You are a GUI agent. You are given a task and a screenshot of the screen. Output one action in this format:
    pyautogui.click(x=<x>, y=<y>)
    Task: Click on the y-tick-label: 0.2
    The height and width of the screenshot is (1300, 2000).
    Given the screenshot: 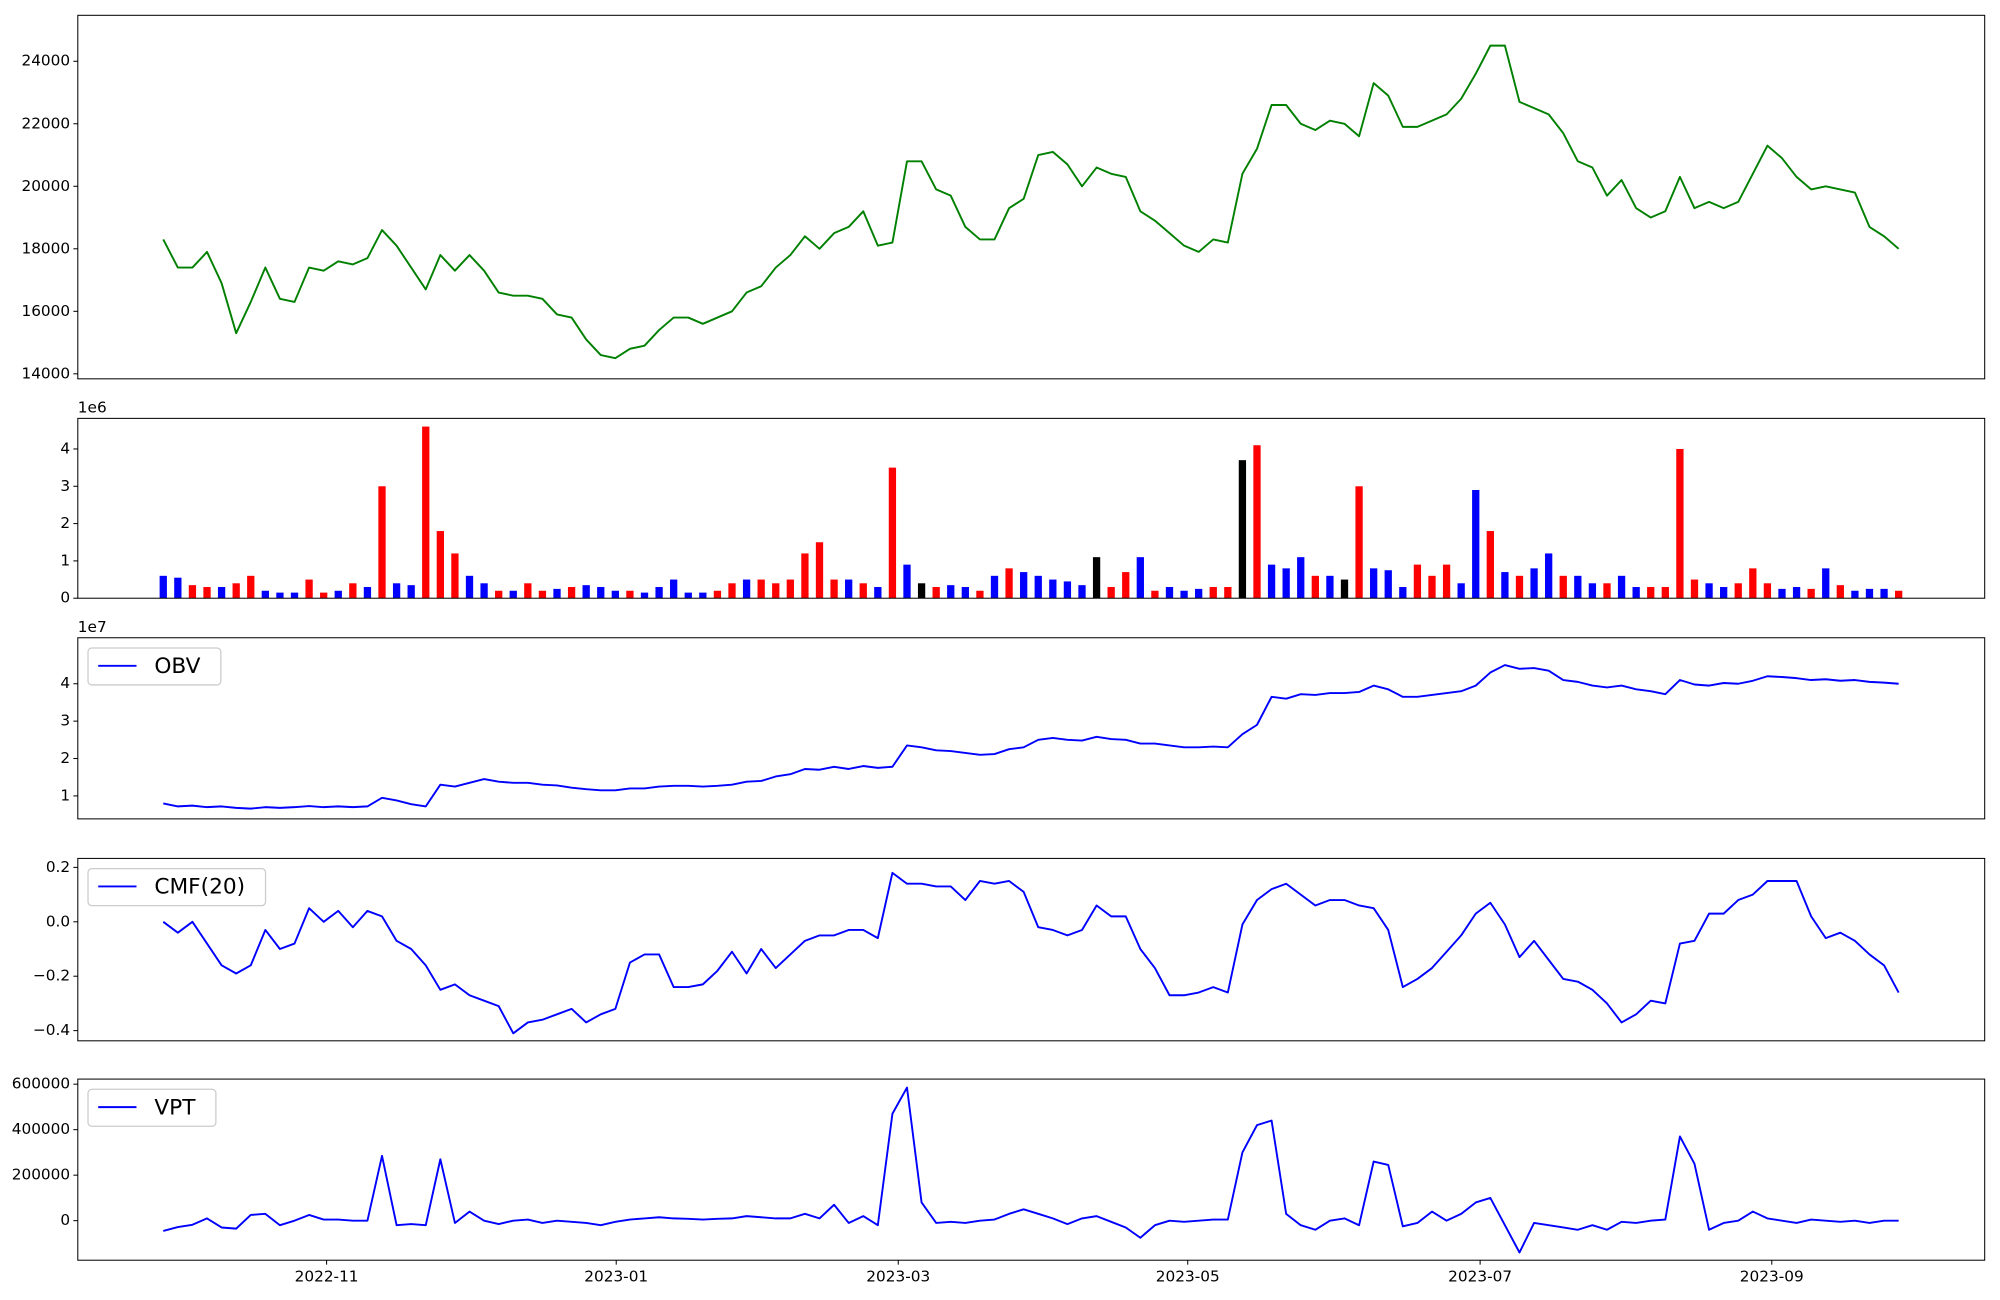 What is the action you would take?
    pyautogui.click(x=58, y=867)
    